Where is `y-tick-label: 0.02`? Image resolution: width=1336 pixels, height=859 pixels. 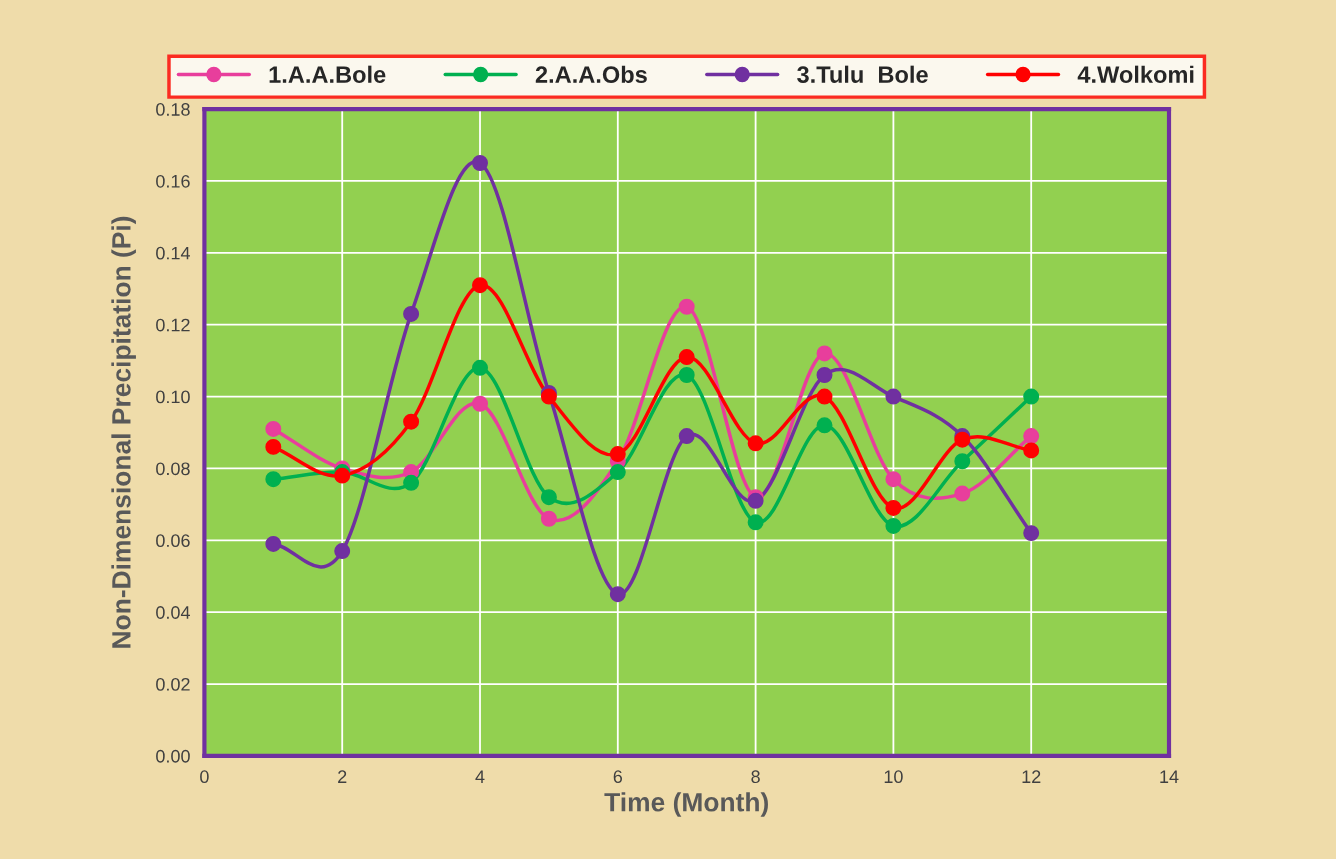 y-tick-label: 0.02 is located at coordinates (173, 684).